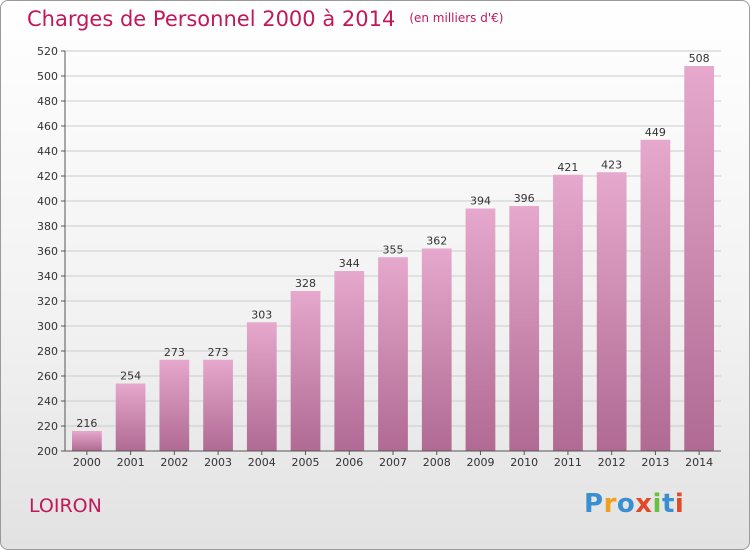  Describe the element at coordinates (668, 504) in the screenshot. I see `logo-letter: t` at that location.